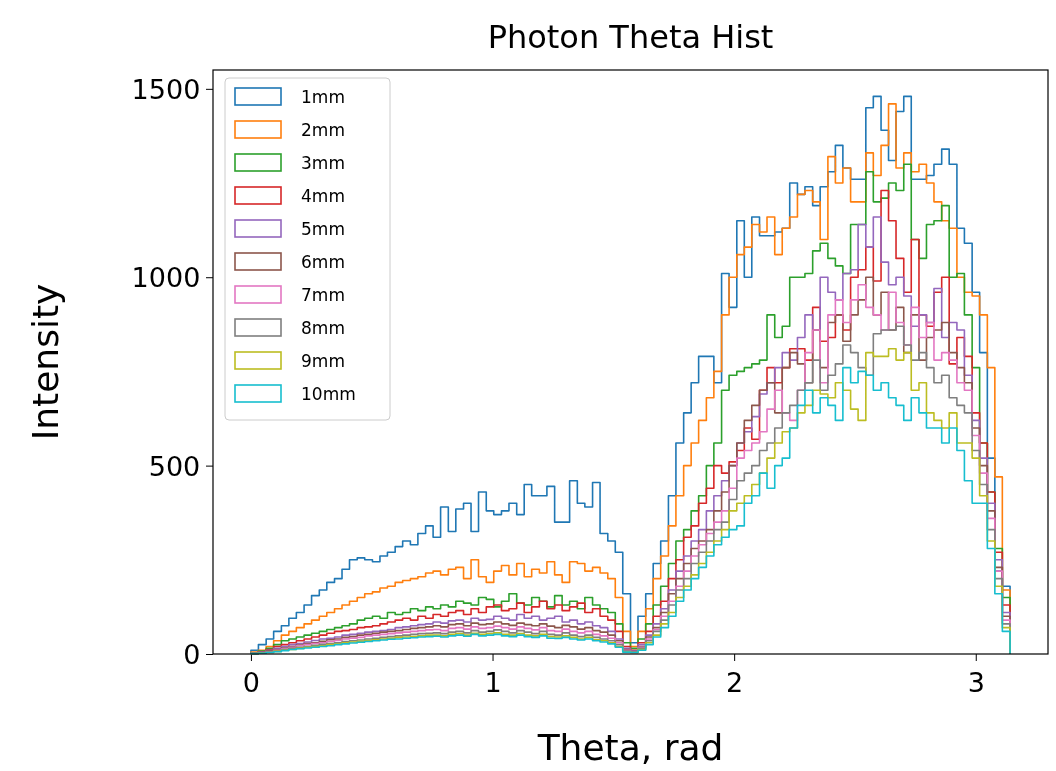 This screenshot has height=771, width=1056. I want to click on y-tick-label: 1500, so click(166, 89).